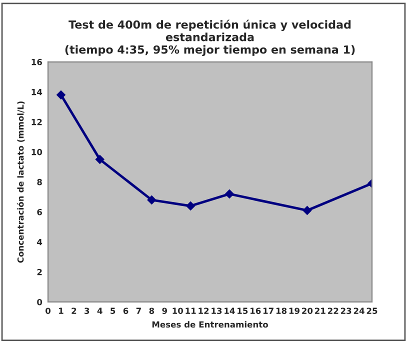 Image resolution: width=407 pixels, height=342 pixels. Describe the element at coordinates (281, 311) in the screenshot. I see `x-tick-label: 18` at that location.